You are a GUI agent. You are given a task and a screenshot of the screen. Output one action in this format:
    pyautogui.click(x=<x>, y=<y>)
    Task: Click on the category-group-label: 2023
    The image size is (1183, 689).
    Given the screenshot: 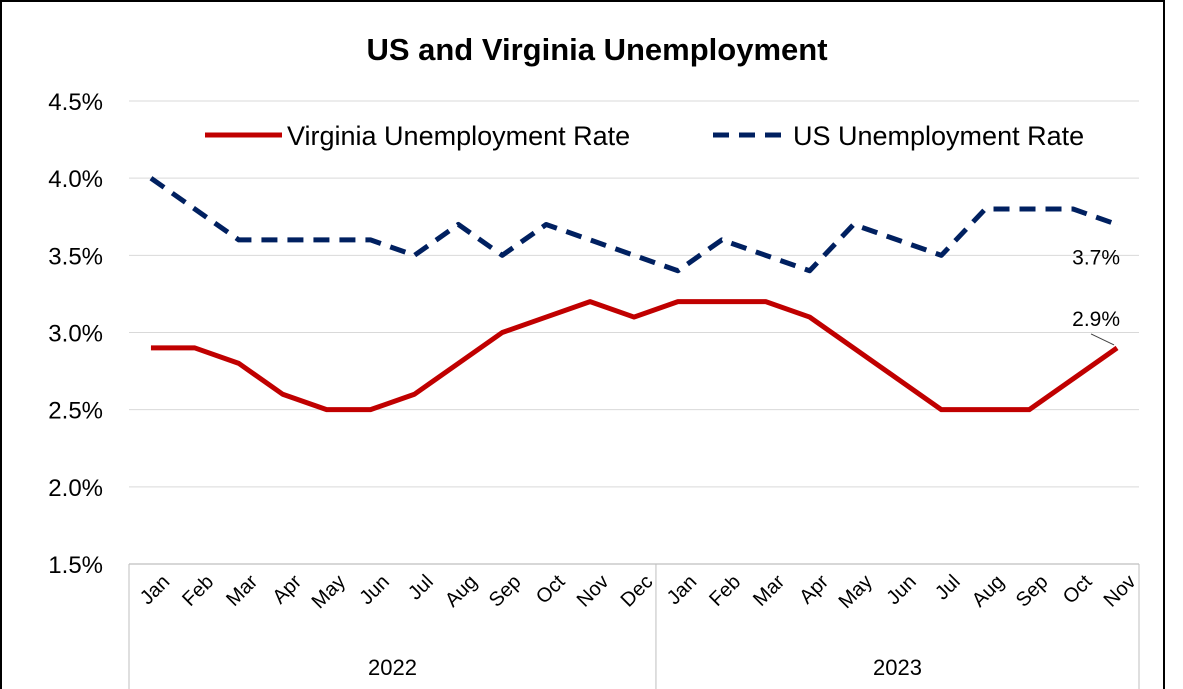 What is the action you would take?
    pyautogui.click(x=897, y=667)
    